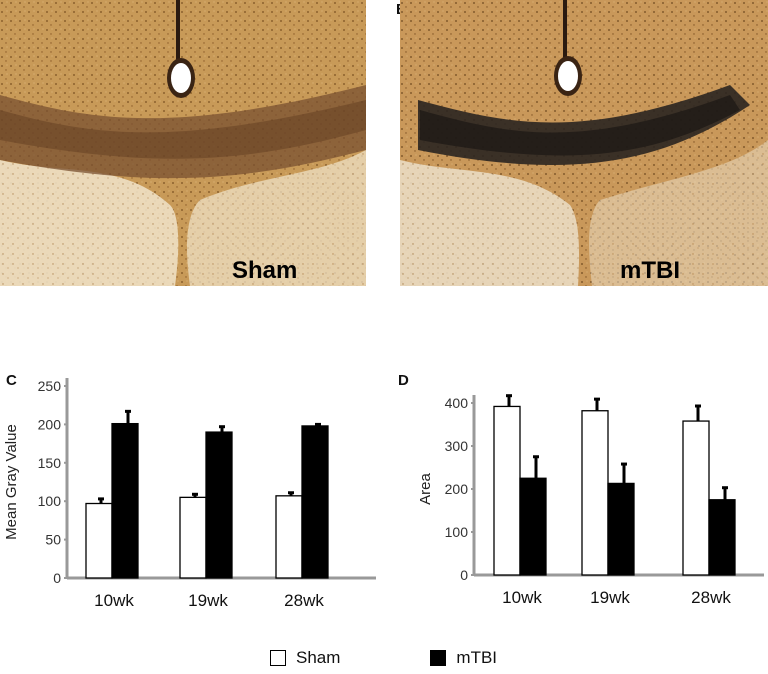  Describe the element at coordinates (522, 597) in the screenshot. I see `chart-d-category-label-10wk: 10wk` at that location.